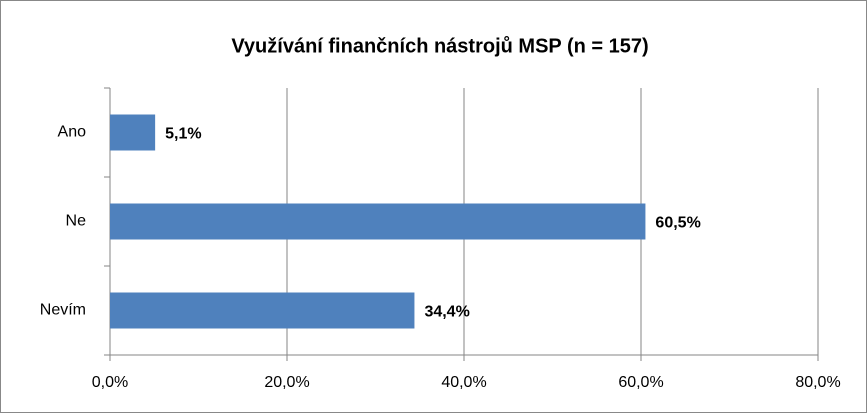 This screenshot has height=414, width=868. Describe the element at coordinates (286, 382) in the screenshot. I see `x-tick-label: 20,0%` at that location.